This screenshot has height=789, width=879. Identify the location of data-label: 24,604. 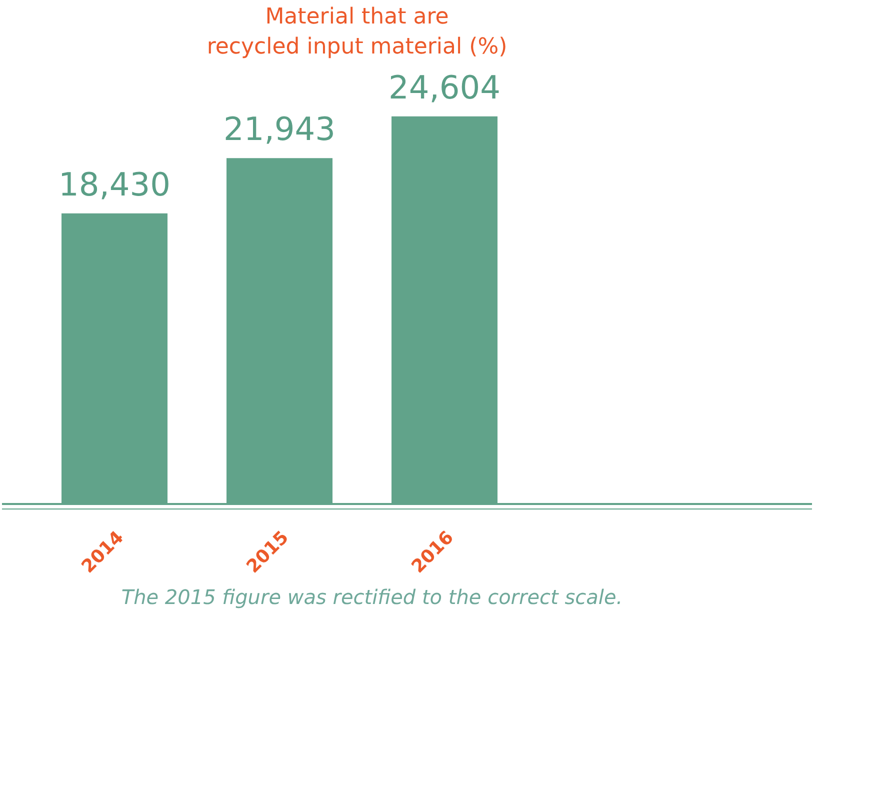
(444, 87).